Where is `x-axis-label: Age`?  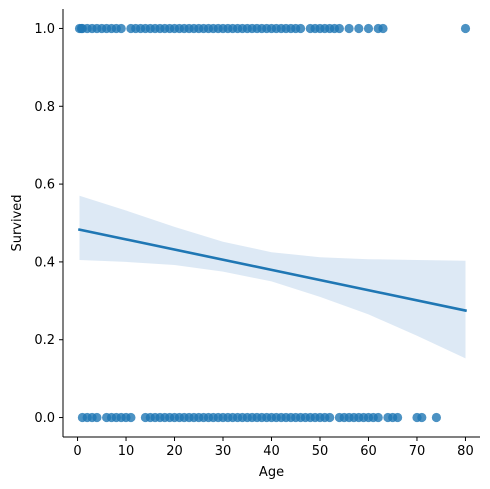
x-axis-label: Age is located at coordinates (271, 472).